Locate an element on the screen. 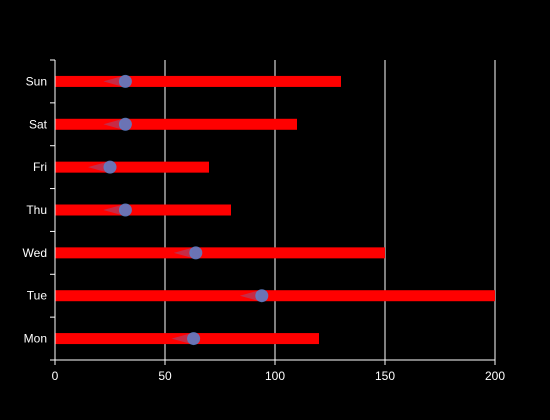 The width and height of the screenshot is (550, 420). y-tick-label: Fri is located at coordinates (40, 167).